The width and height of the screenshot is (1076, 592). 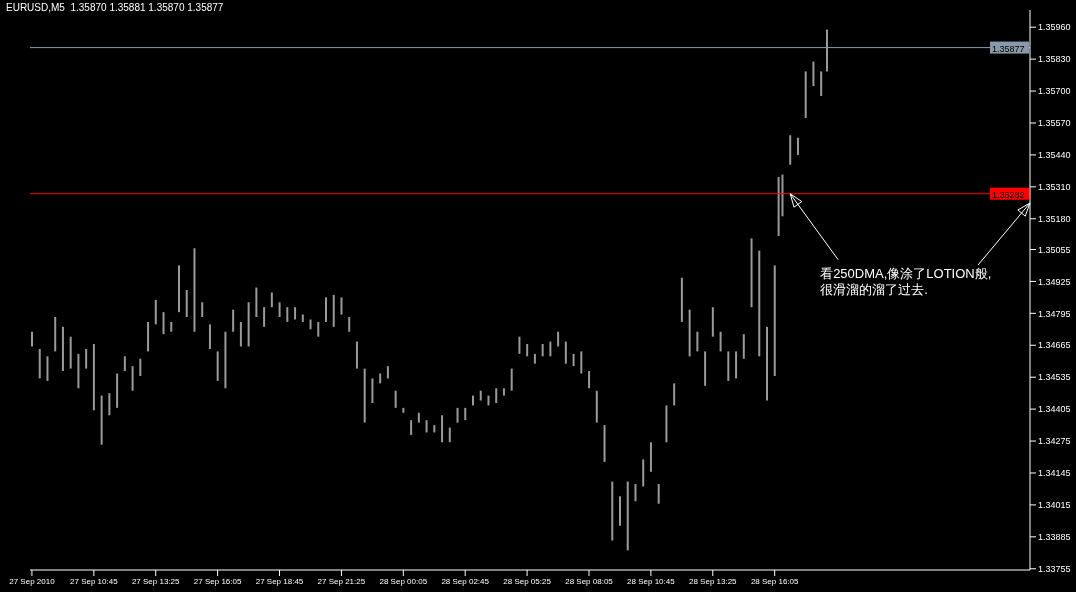 I want to click on y-tick-label: 1.34925, so click(x=1054, y=281).